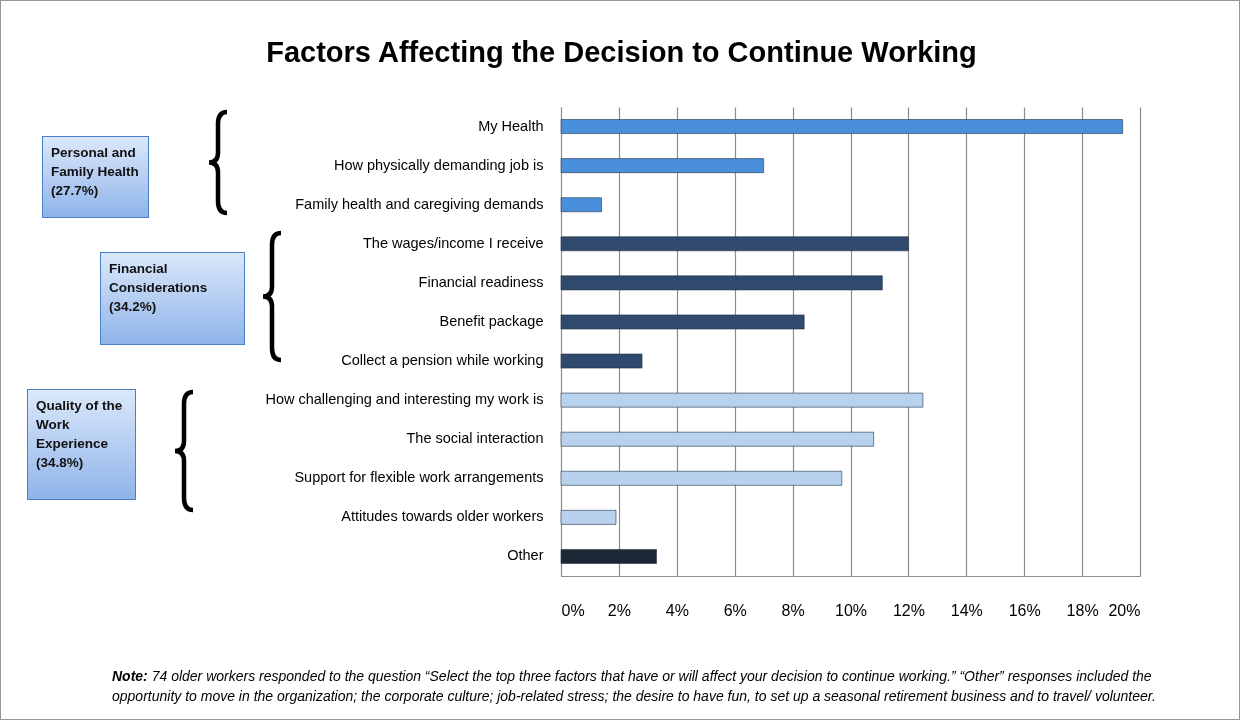 Image resolution: width=1243 pixels, height=723 pixels. I want to click on text: Note: 74 older workers responded to the question “Select the top three factors that have or will affect your decision to continue working.” “Other” responses included the opportunity to move in the organization; the corporate culture; job-related stress; the desire to have fun, to set up a seasonal retirement business and to travel/ volunteer., so click(634, 686).